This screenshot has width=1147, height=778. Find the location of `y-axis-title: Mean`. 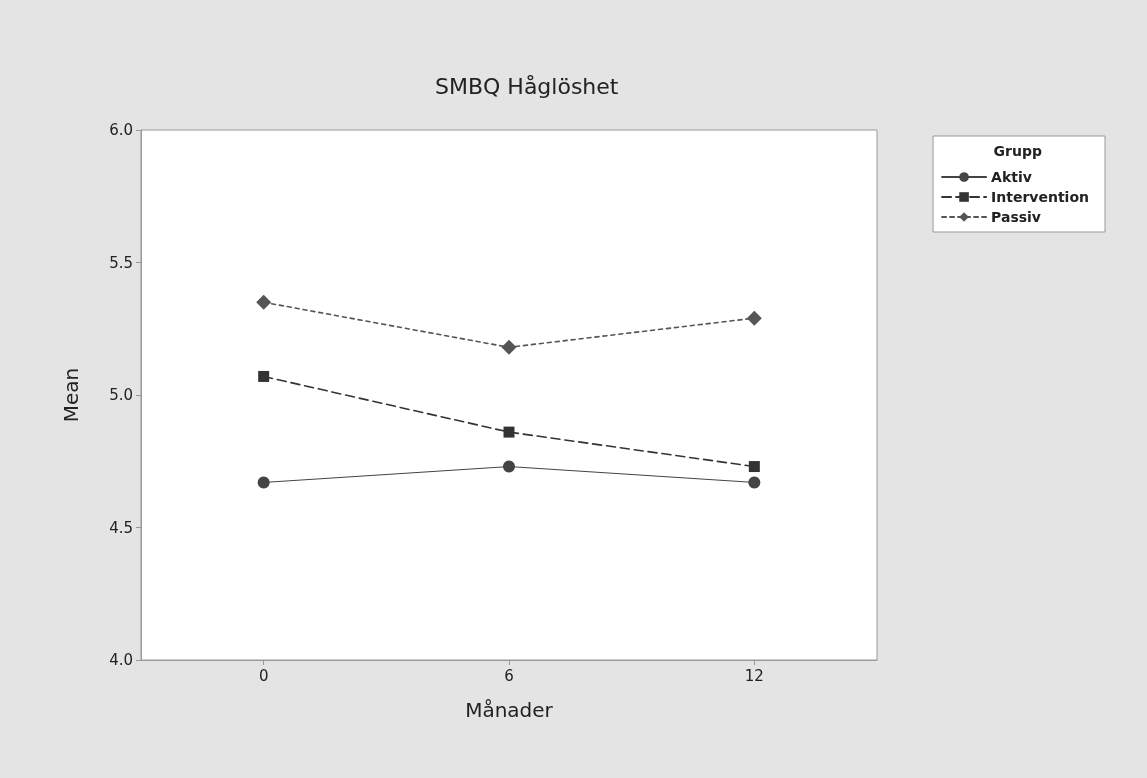

y-axis-title: Mean is located at coordinates (71, 395).